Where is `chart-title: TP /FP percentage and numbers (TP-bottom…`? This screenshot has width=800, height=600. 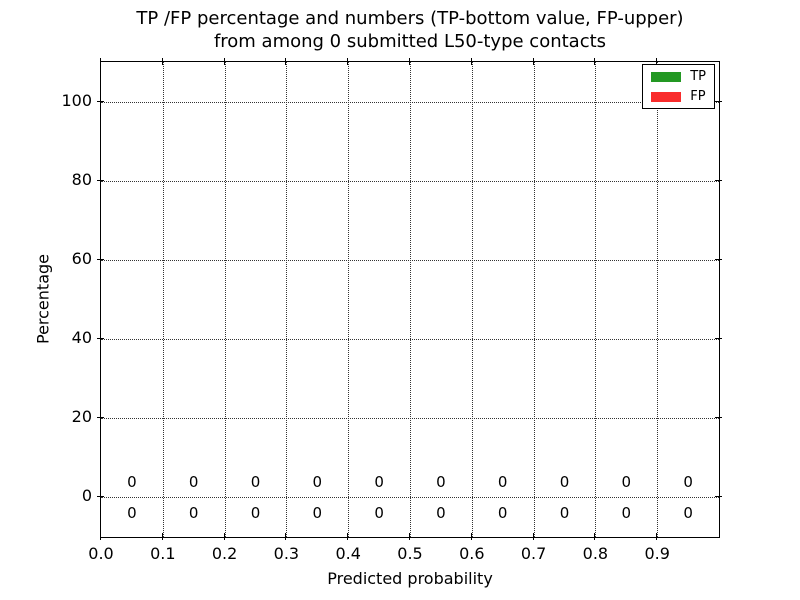 chart-title: TP /FP percentage and numbers (TP-bottom… is located at coordinates (410, 30).